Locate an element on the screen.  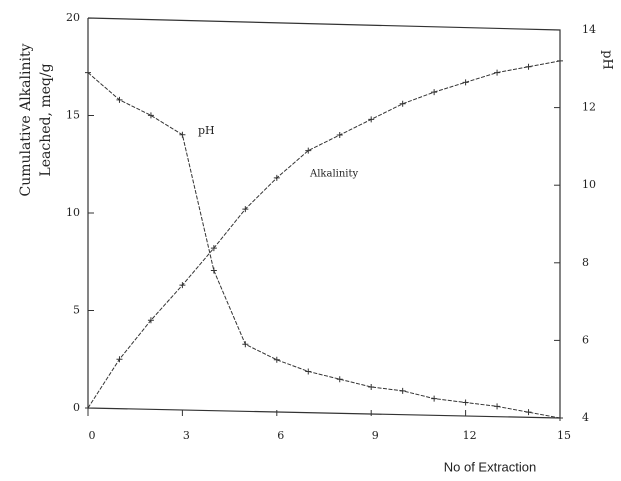
y-axis-label: Cumulative Alkalinity is located at coordinates (26, 119).